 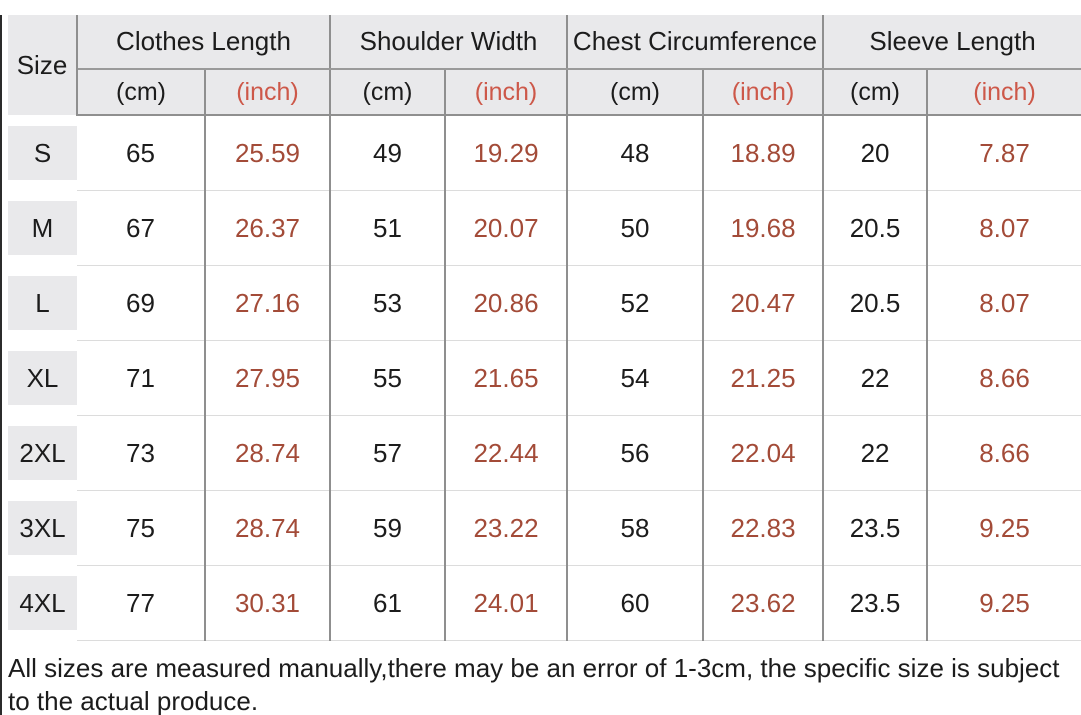 I want to click on size-label: S, so click(x=42, y=152).